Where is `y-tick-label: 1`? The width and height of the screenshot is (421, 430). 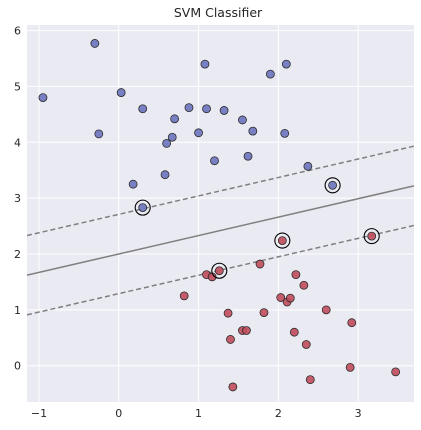 y-tick-label: 1 is located at coordinates (17, 310).